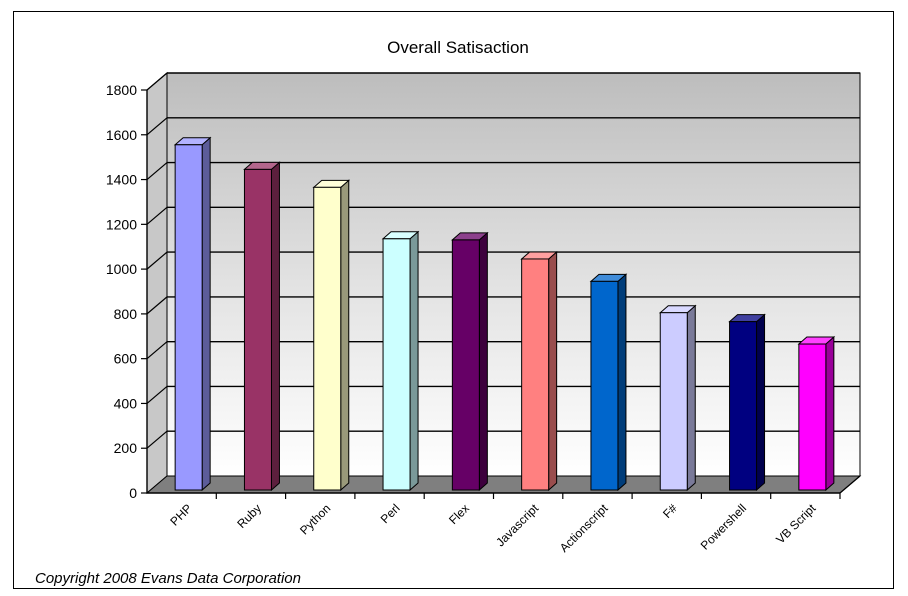 The image size is (908, 596). I want to click on y-tick-label: 1400, so click(121, 180).